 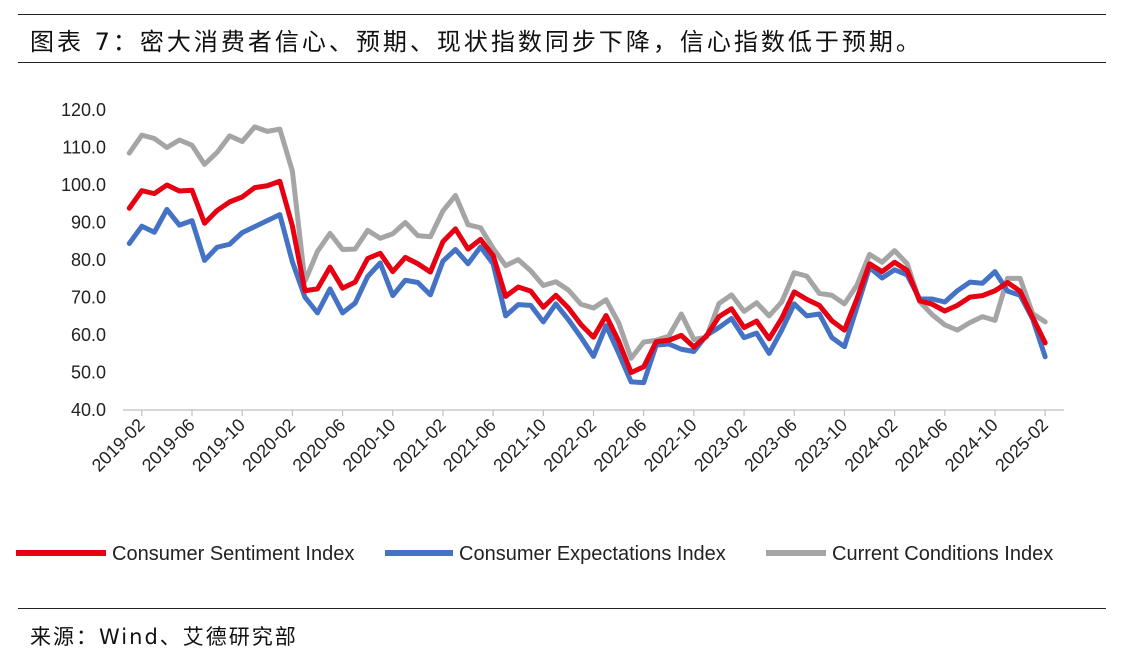 I want to click on x-tick-label: 2025-02, so click(x=1021, y=445).